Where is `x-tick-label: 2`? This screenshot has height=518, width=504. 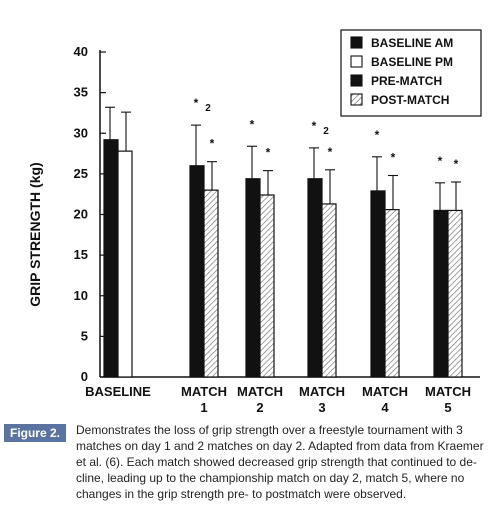
x-tick-label: 2 is located at coordinates (259, 407).